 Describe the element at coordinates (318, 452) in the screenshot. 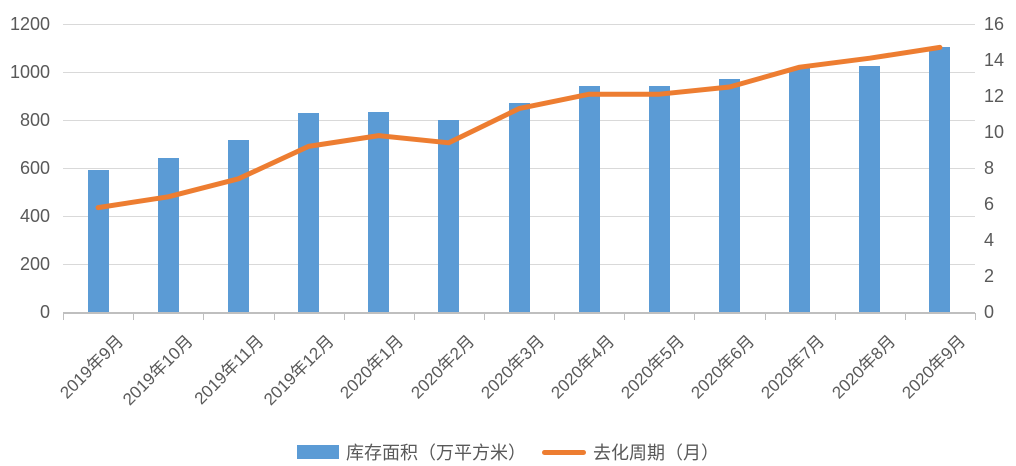

I see `bar-series-swatch` at that location.